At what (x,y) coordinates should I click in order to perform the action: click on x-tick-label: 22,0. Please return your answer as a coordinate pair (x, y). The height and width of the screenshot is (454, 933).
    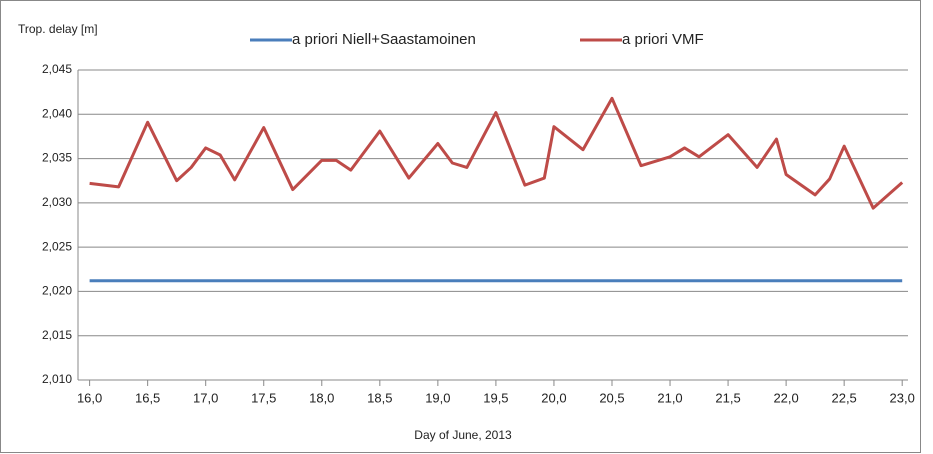
    Looking at the image, I should click on (785, 397).